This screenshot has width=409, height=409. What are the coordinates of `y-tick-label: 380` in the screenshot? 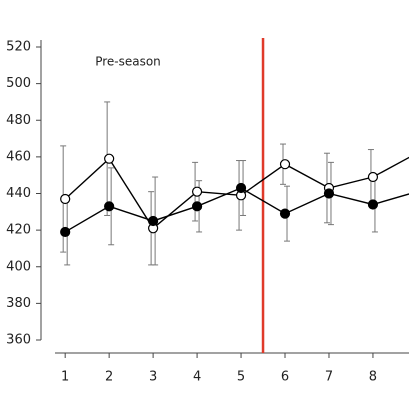 It's located at (18, 303).